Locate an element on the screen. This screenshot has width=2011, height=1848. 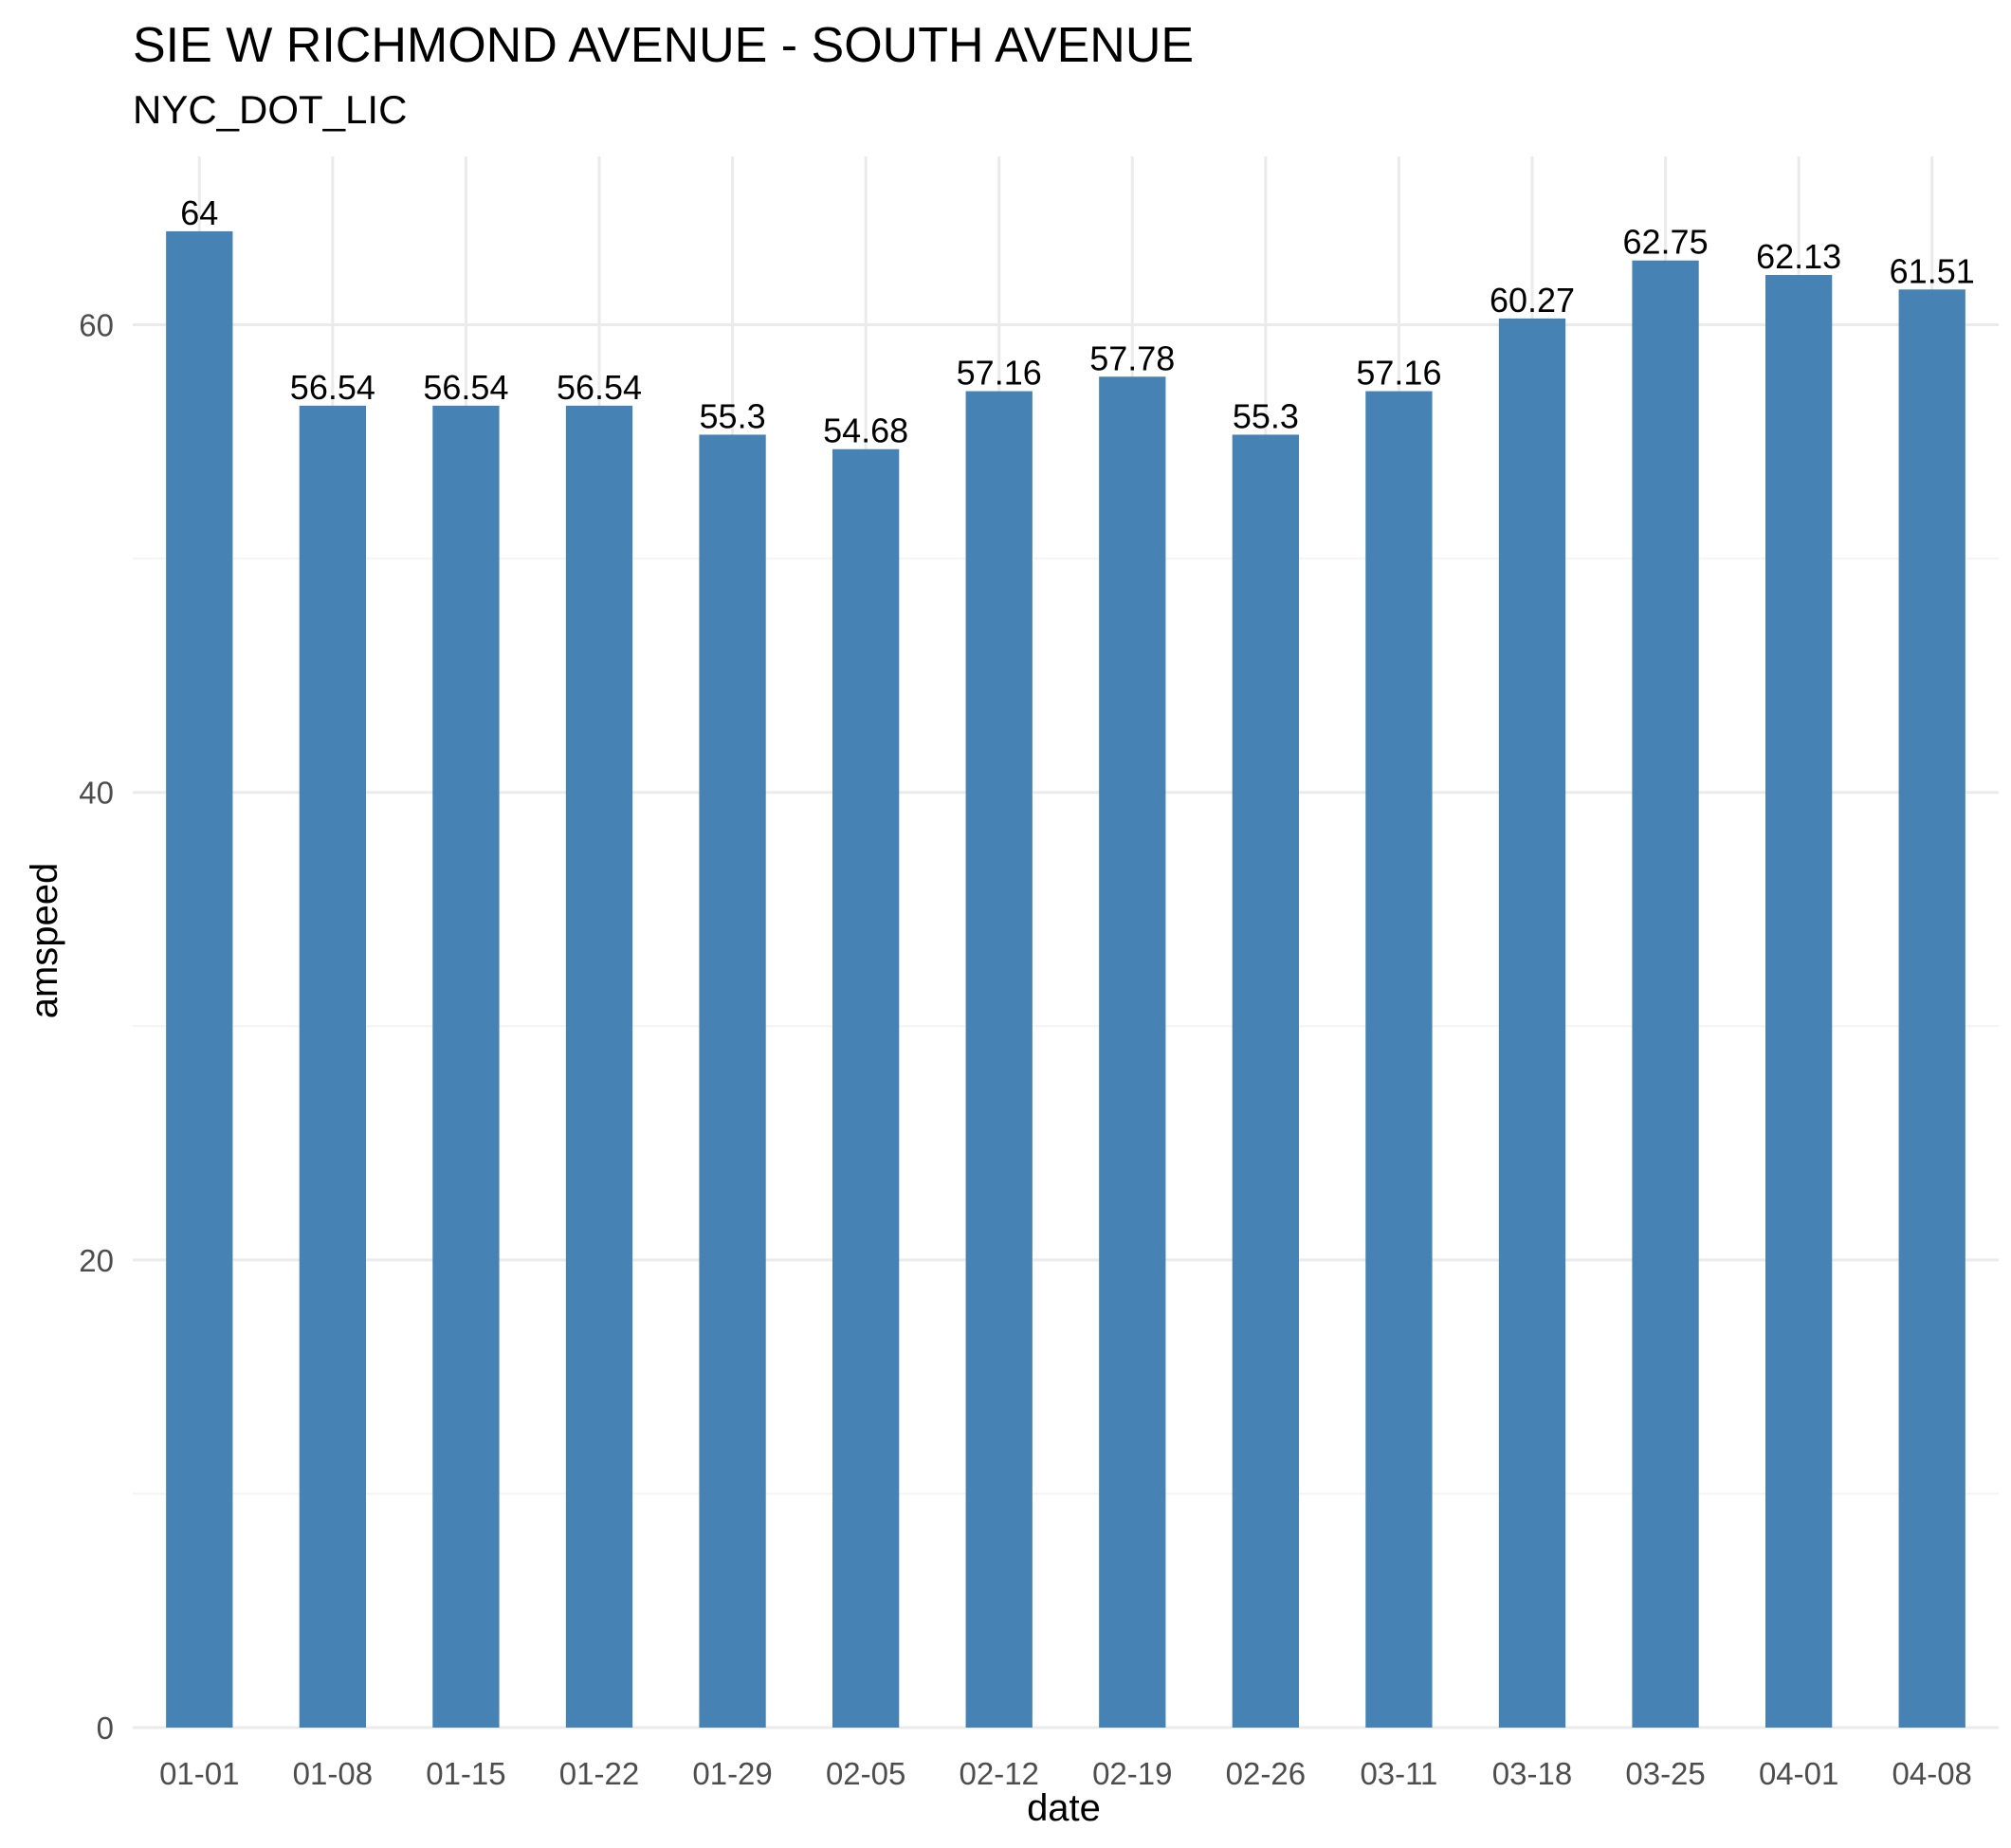
x-tick-label: 03-18 is located at coordinates (1532, 1773).